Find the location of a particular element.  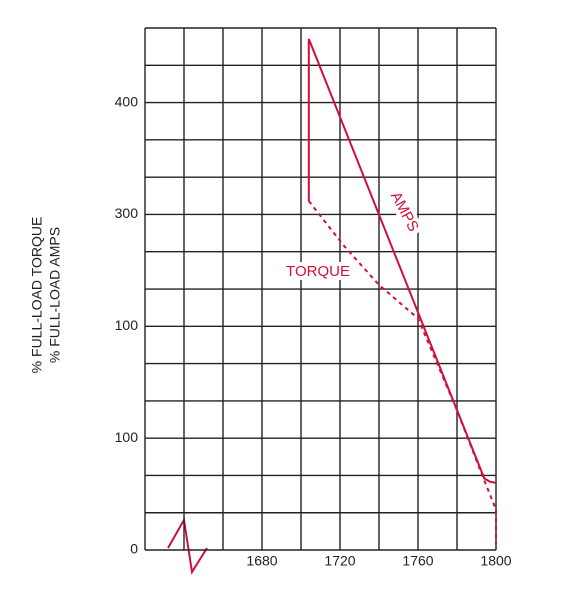

axis-break is located at coordinates (187, 546).